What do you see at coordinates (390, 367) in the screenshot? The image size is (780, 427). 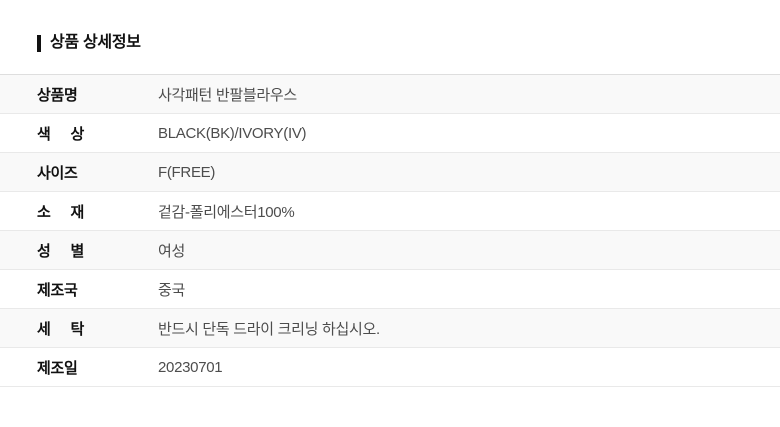 I see `table-row-manufacture-date: 제조일 20230701` at bounding box center [390, 367].